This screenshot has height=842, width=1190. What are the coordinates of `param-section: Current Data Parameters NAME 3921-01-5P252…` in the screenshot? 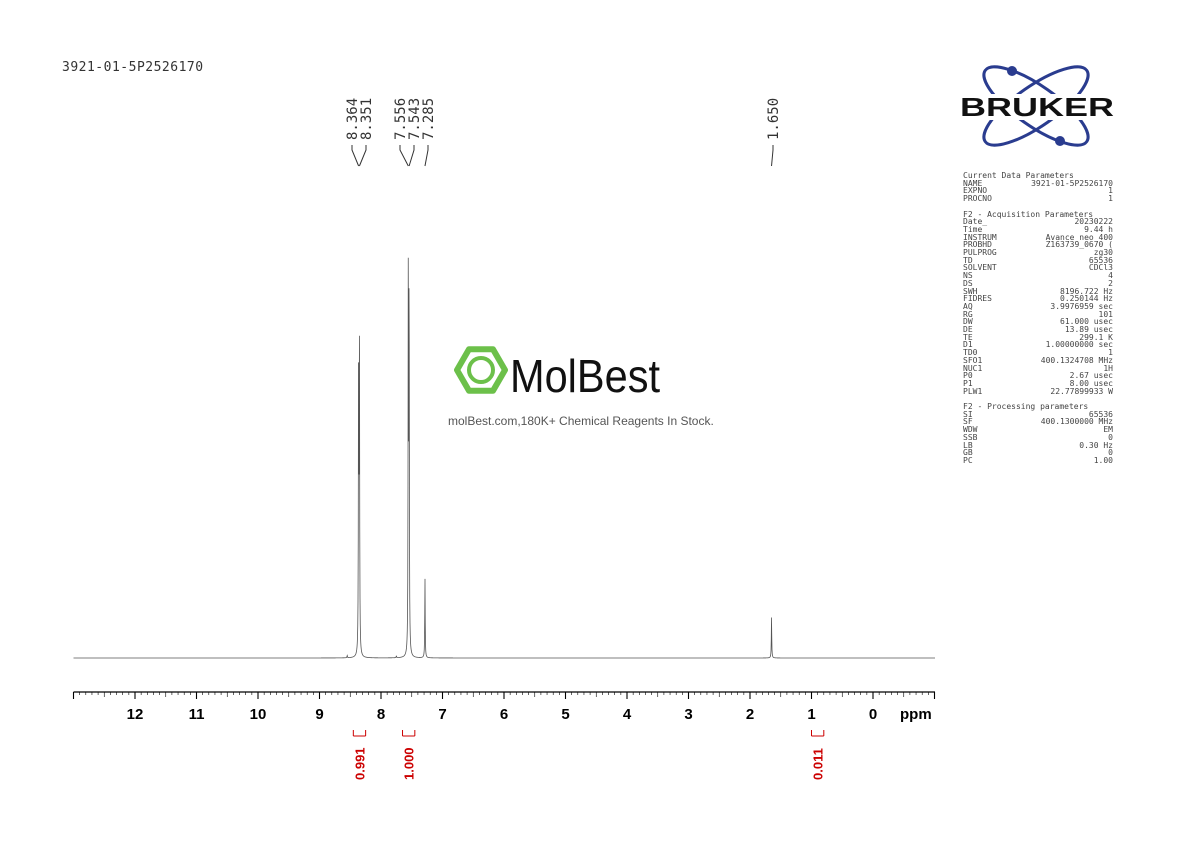 It's located at (1038, 187).